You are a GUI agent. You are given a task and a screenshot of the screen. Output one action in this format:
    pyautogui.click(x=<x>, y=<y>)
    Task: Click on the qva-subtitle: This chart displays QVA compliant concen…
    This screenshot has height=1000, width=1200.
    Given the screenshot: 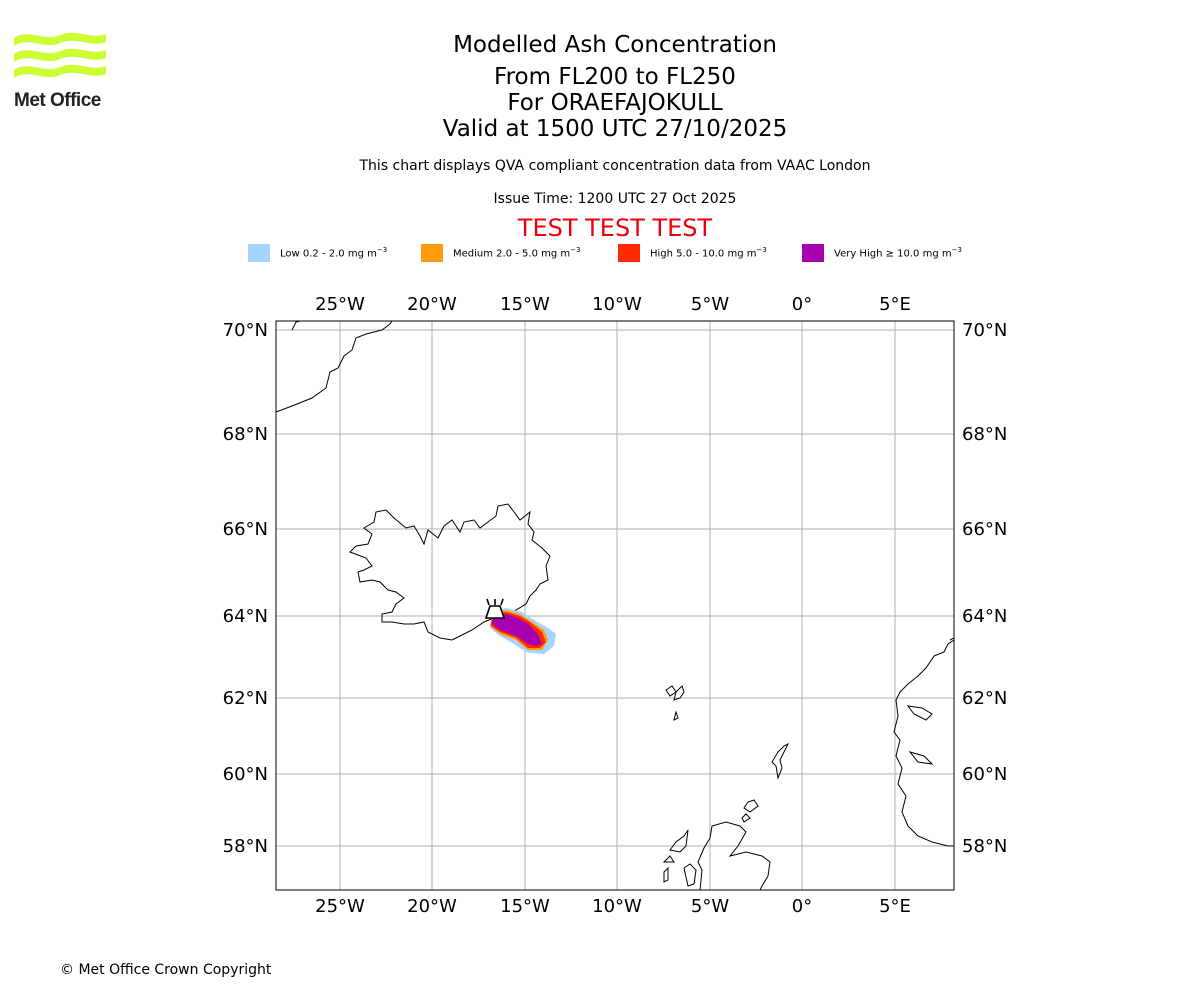 What is the action you would take?
    pyautogui.click(x=615, y=166)
    